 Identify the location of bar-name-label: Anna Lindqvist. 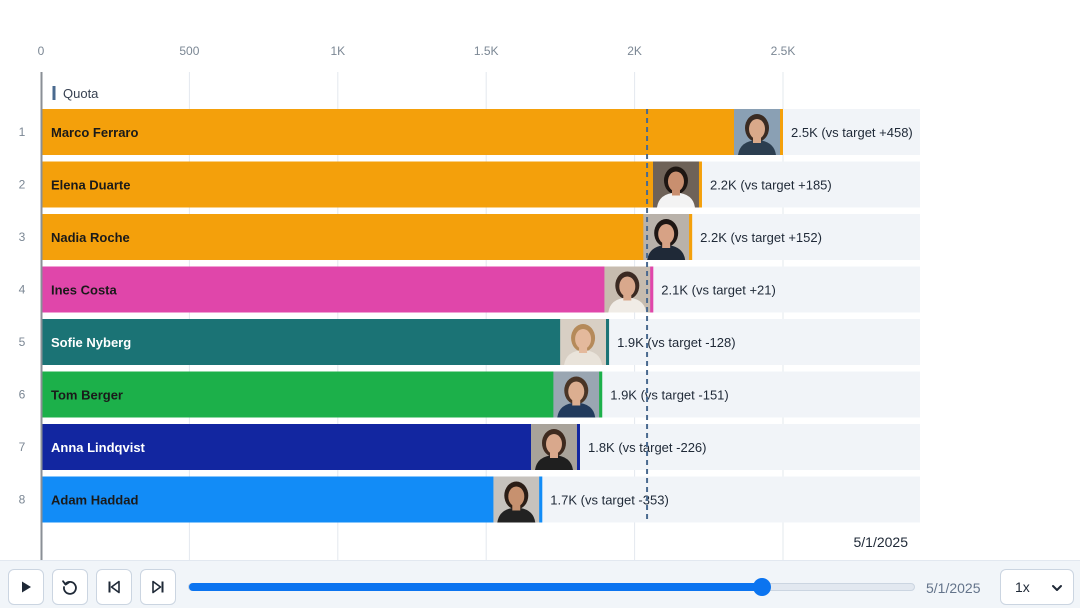
(98, 447).